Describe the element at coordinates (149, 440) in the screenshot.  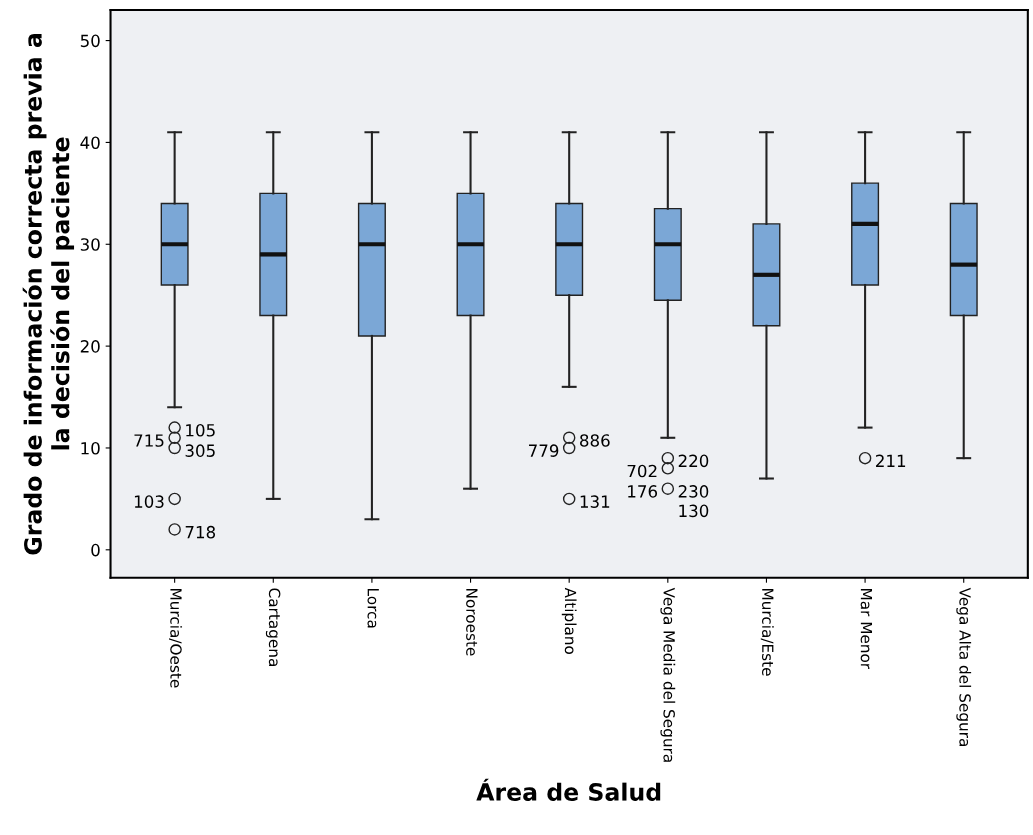
I see `annotation: 715` at that location.